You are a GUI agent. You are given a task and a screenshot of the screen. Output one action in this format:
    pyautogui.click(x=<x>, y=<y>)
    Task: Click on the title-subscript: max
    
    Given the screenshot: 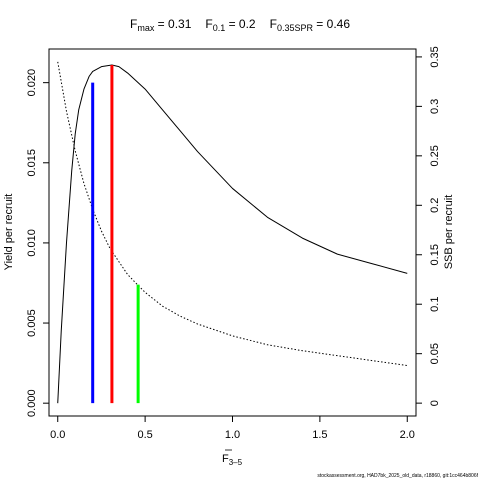 What is the action you would take?
    pyautogui.click(x=146, y=28)
    